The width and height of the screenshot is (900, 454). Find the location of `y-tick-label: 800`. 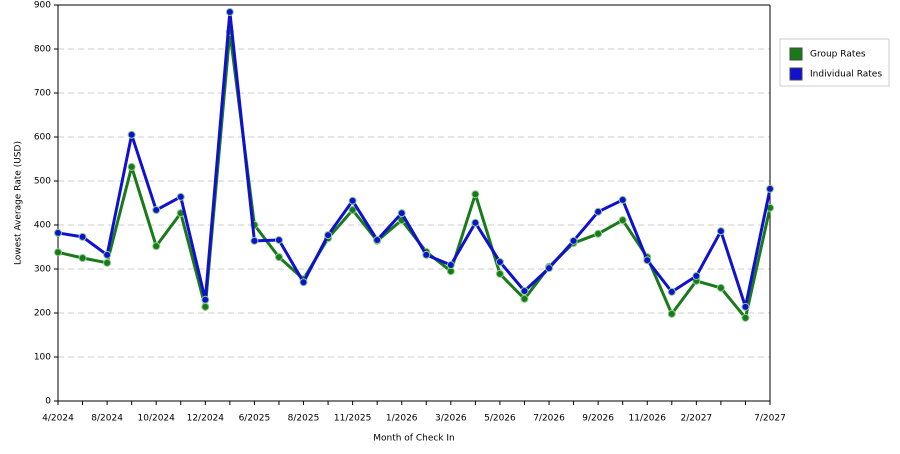

y-tick-label: 800 is located at coordinates (42, 50).